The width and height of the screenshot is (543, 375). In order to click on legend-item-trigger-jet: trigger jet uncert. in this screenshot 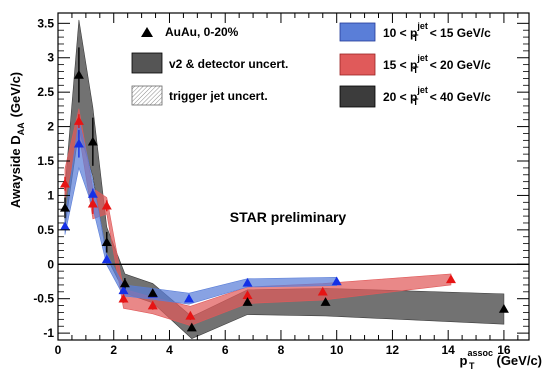, I will do `click(199, 95)`.